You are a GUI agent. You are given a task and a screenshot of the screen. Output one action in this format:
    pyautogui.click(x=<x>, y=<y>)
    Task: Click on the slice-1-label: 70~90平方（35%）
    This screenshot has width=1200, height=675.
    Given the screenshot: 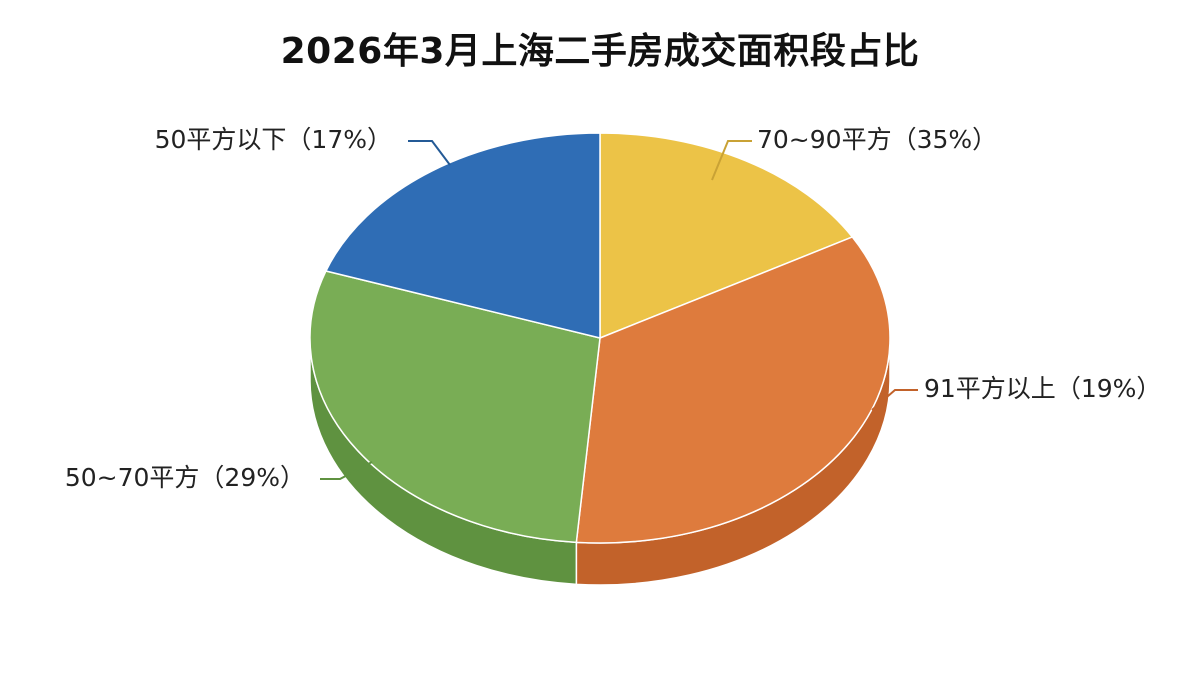 What is the action you would take?
    pyautogui.click(x=877, y=139)
    